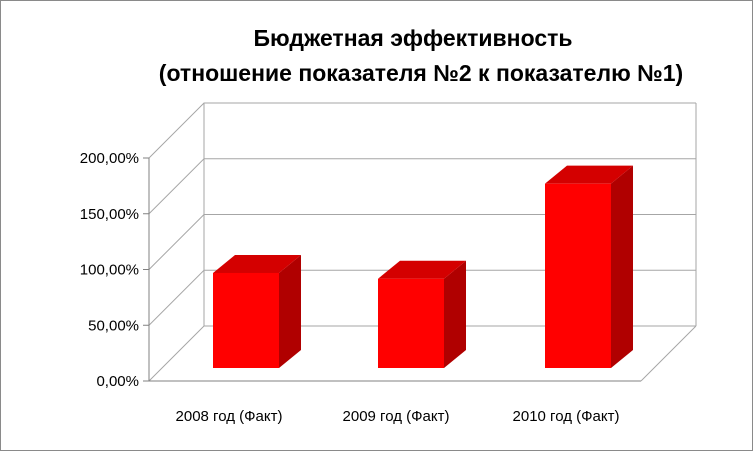 Image resolution: width=753 pixels, height=452 pixels. Describe the element at coordinates (113, 325) in the screenshot. I see `y-tick-label-1: 50,00%` at that location.